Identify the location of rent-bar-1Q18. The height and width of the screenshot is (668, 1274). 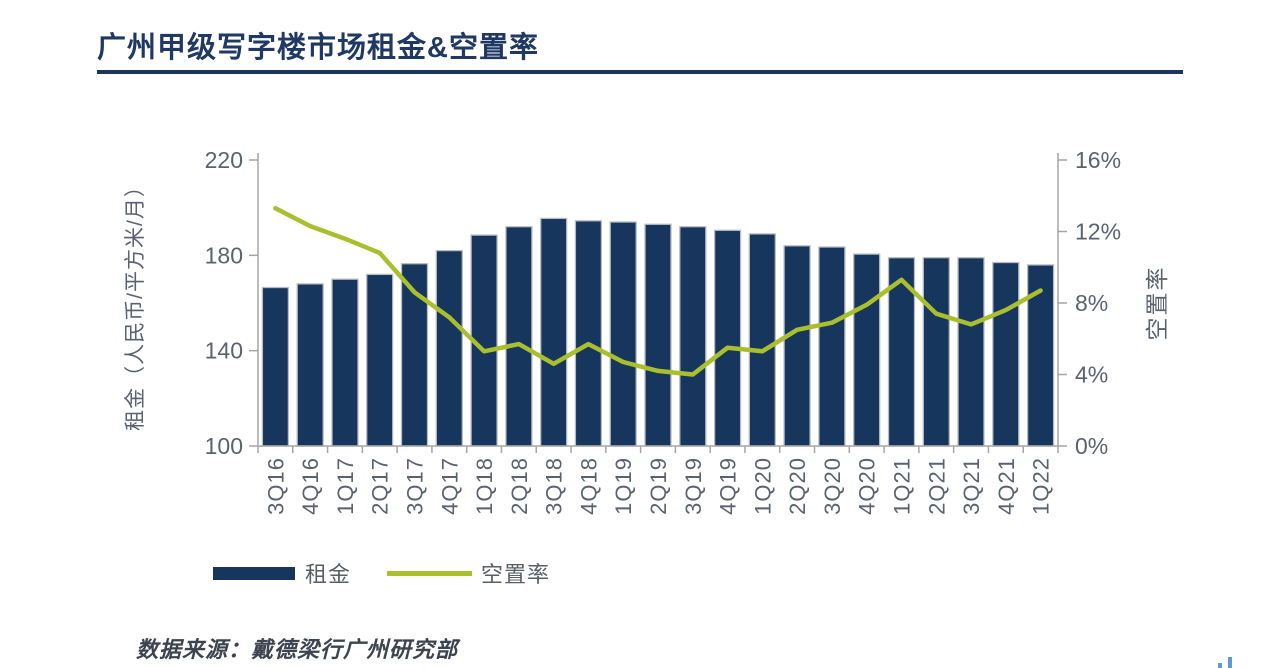
(484, 340).